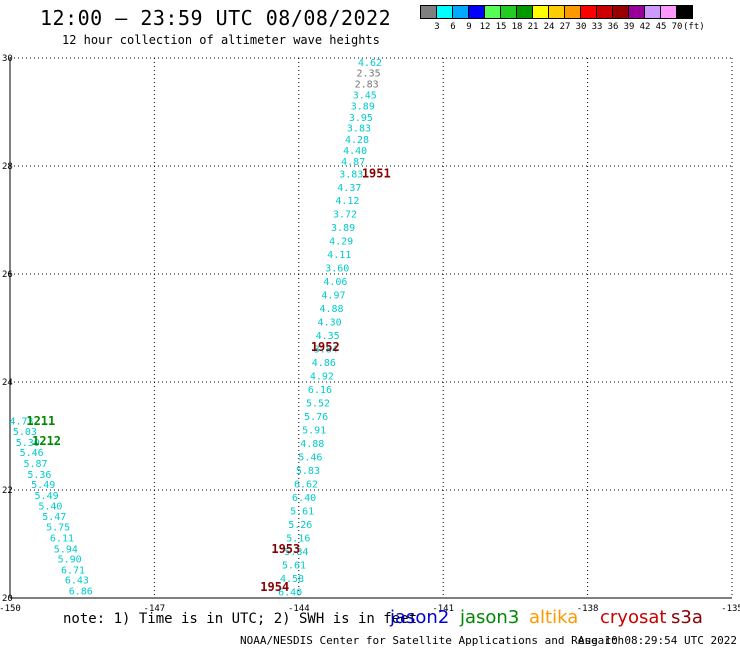 The width and height of the screenshot is (740, 650). What do you see at coordinates (353, 162) in the screenshot?
I see `data-point-label: 4.87` at bounding box center [353, 162].